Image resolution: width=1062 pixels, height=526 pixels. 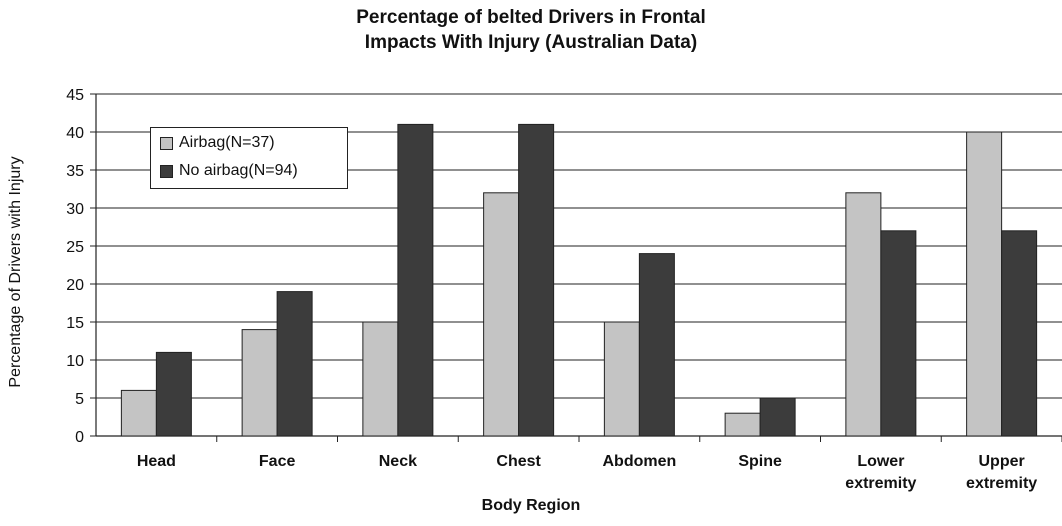 What do you see at coordinates (238, 170) in the screenshot?
I see `legend-label-no-airbag: No airbag(N=94)` at bounding box center [238, 170].